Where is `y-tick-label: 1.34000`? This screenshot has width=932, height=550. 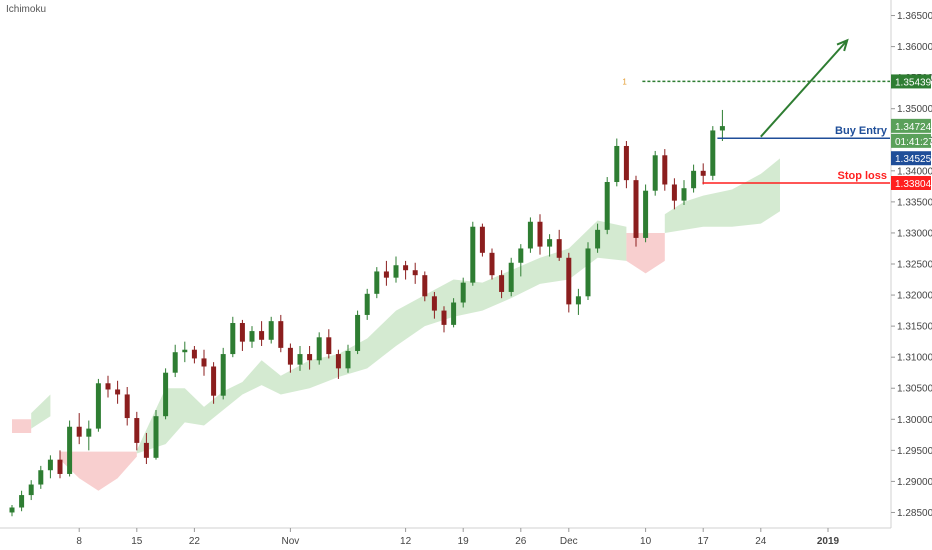
y-tick-label: 1.34000 is located at coordinates (914, 171).